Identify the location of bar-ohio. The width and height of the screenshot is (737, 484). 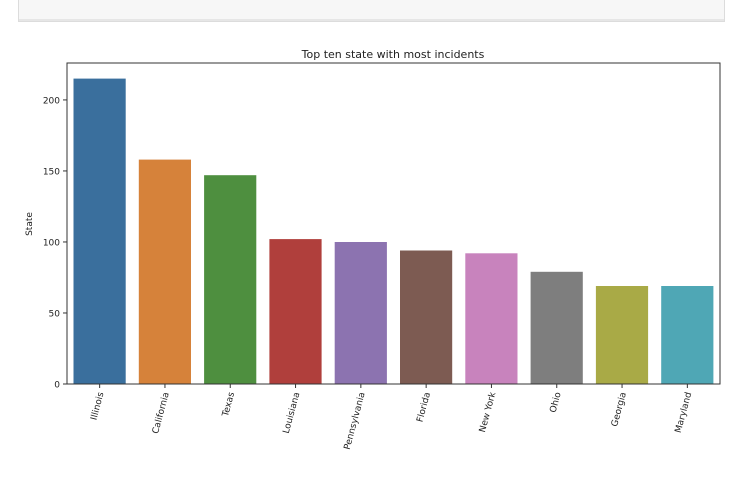
(556, 327).